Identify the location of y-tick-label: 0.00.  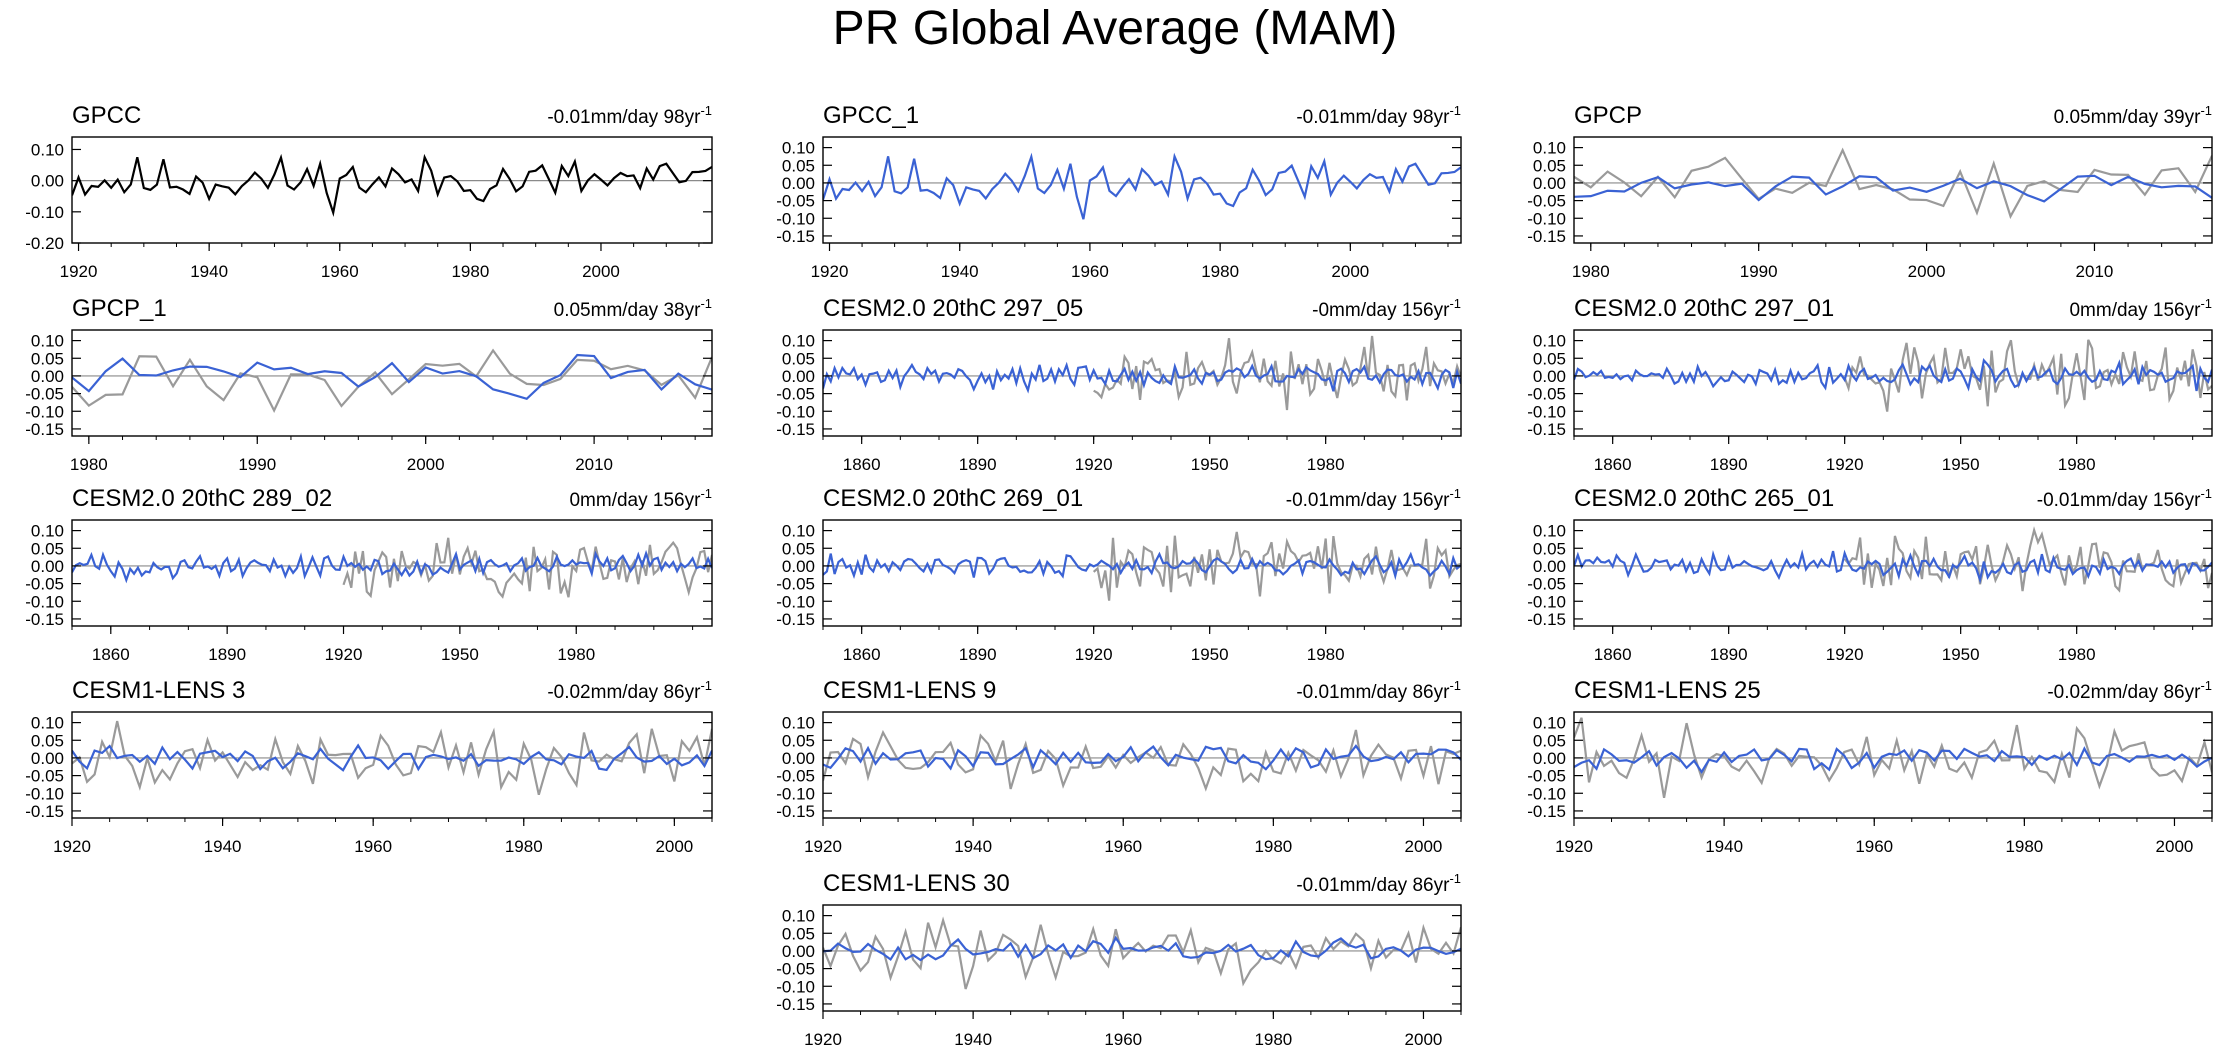
(47, 566).